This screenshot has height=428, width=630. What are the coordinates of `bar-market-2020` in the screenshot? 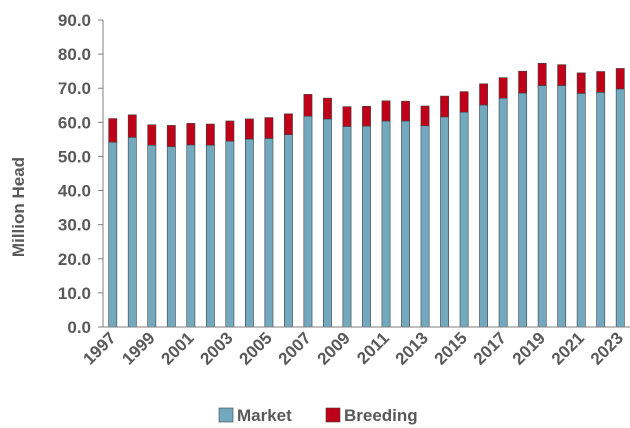 It's located at (562, 206).